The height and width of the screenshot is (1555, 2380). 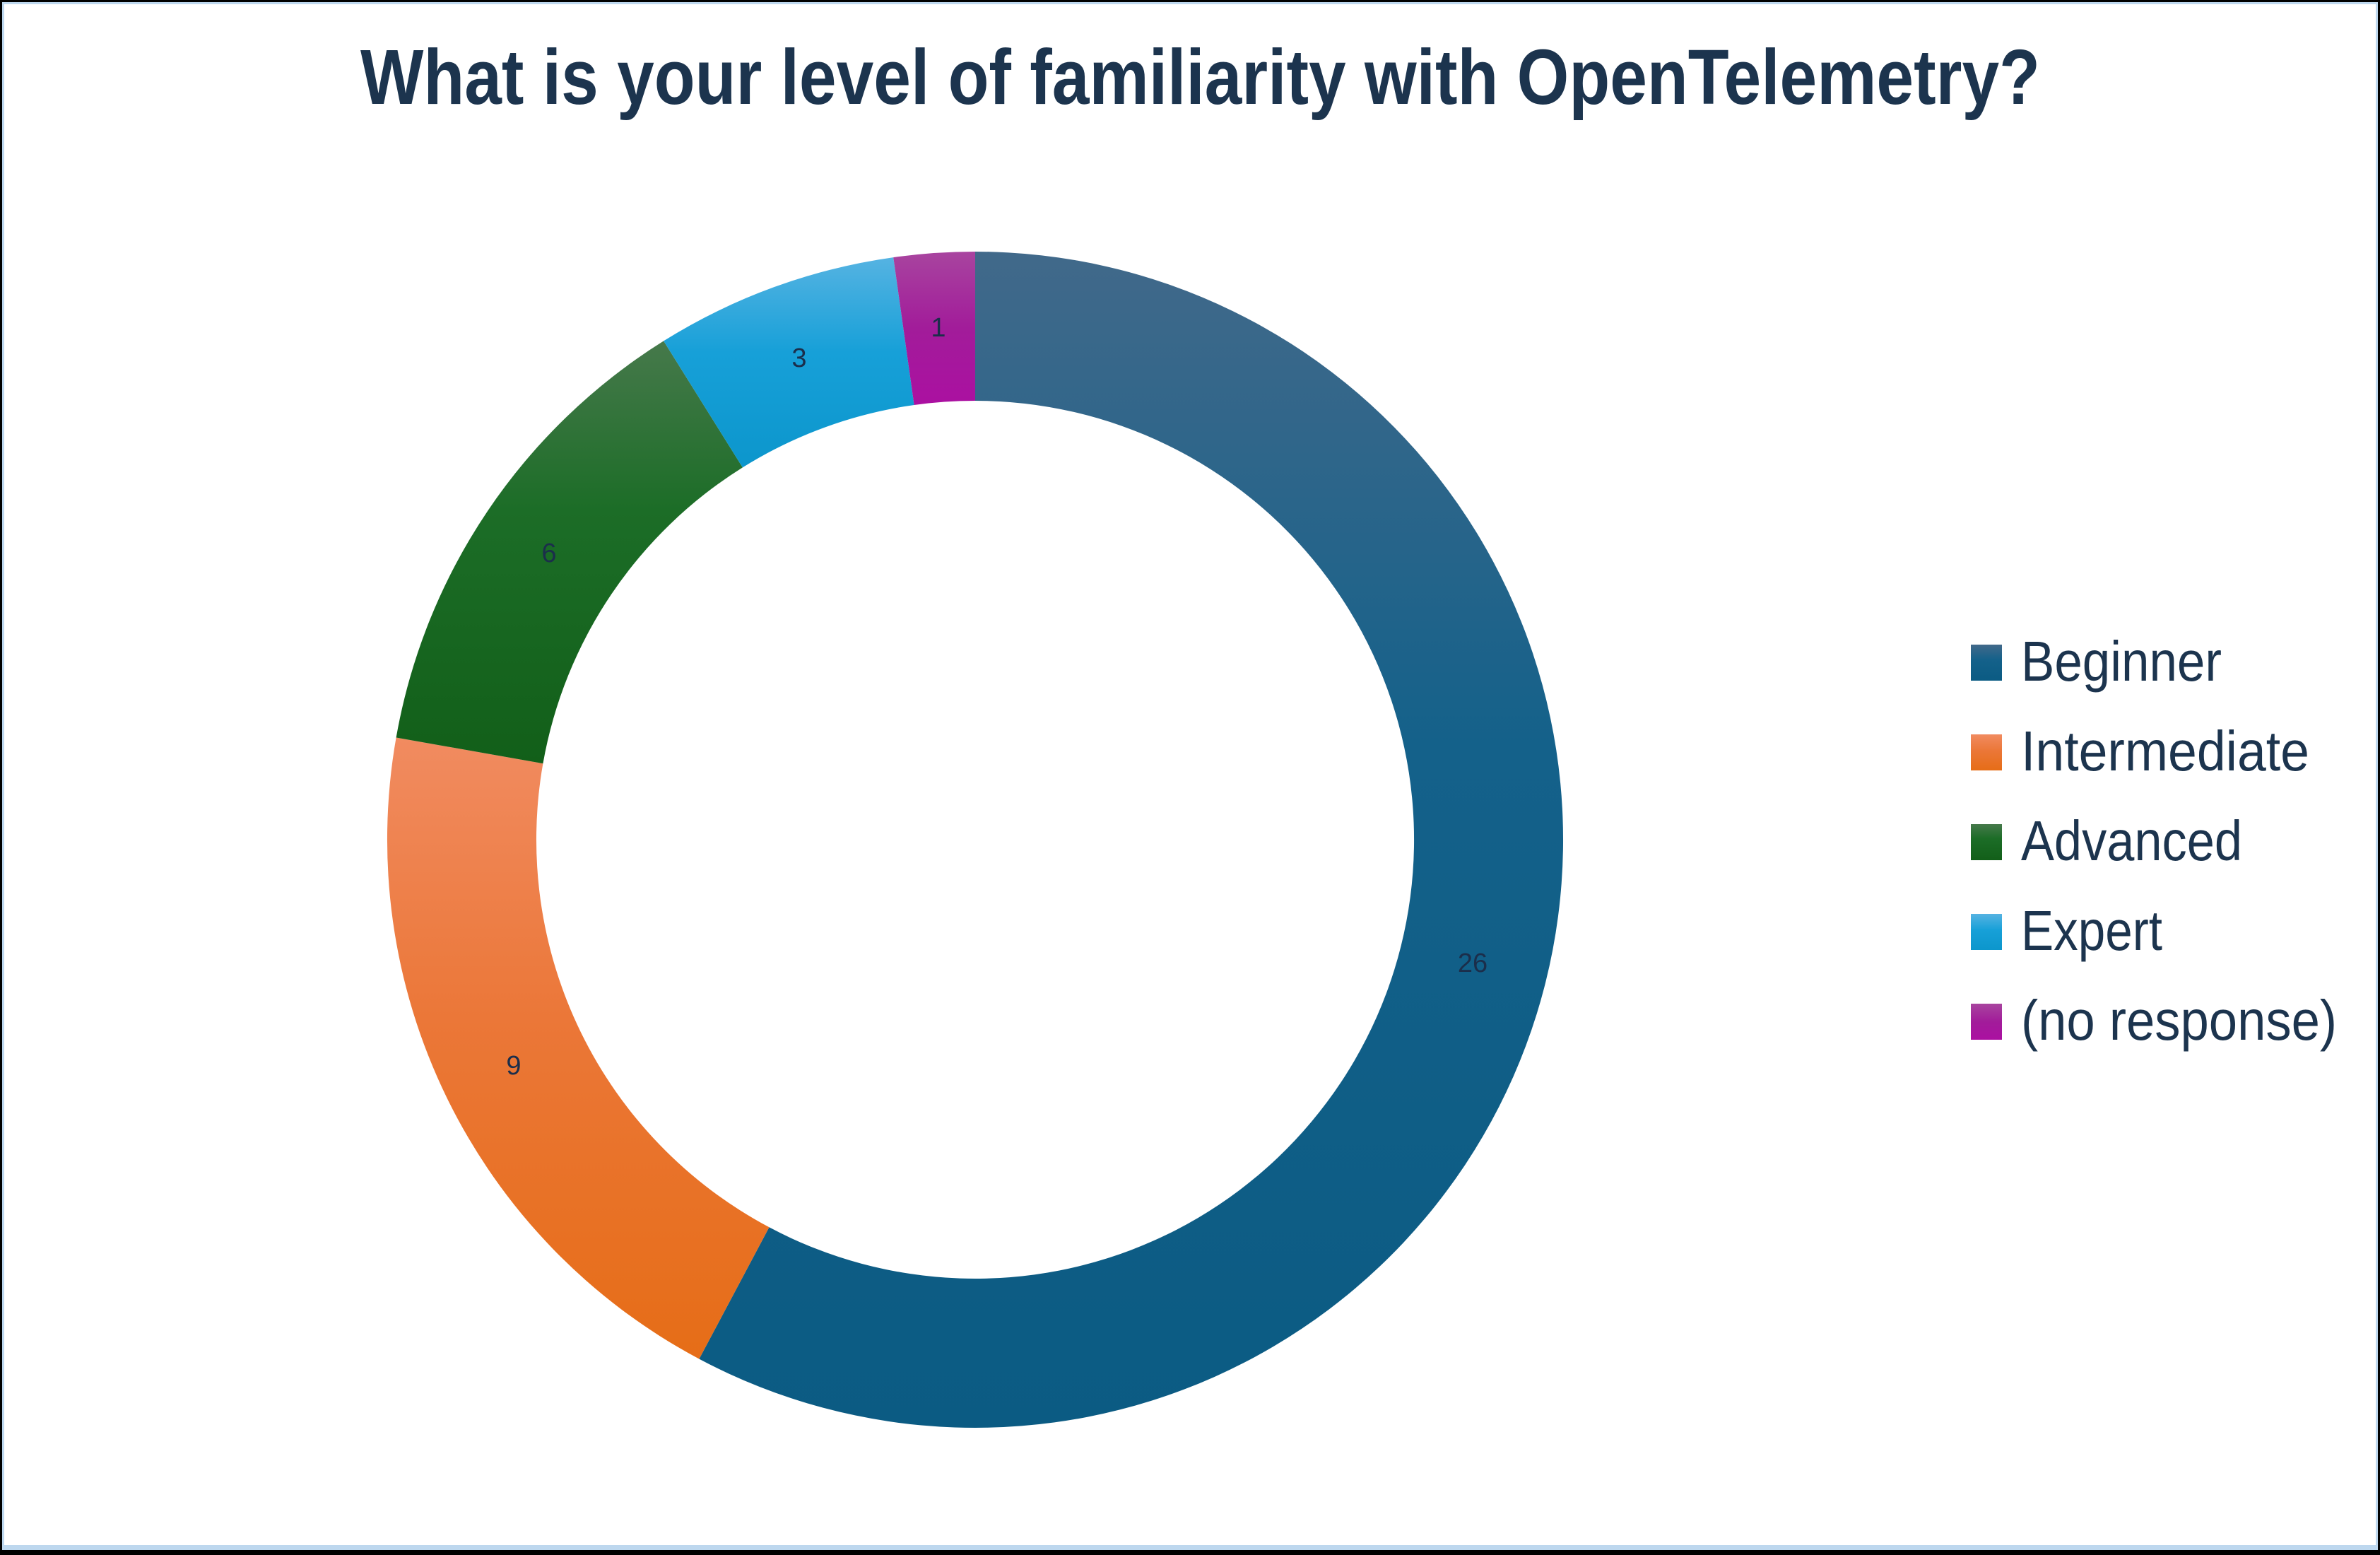 I want to click on svg-text: Intermediate, so click(x=2165, y=751).